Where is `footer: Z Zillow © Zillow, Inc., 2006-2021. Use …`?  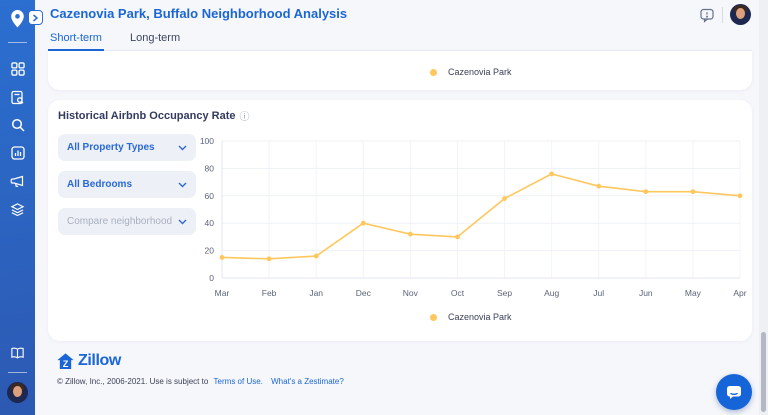
footer: Z Zillow © Zillow, Inc., 2006-2021. Use … is located at coordinates (200, 369).